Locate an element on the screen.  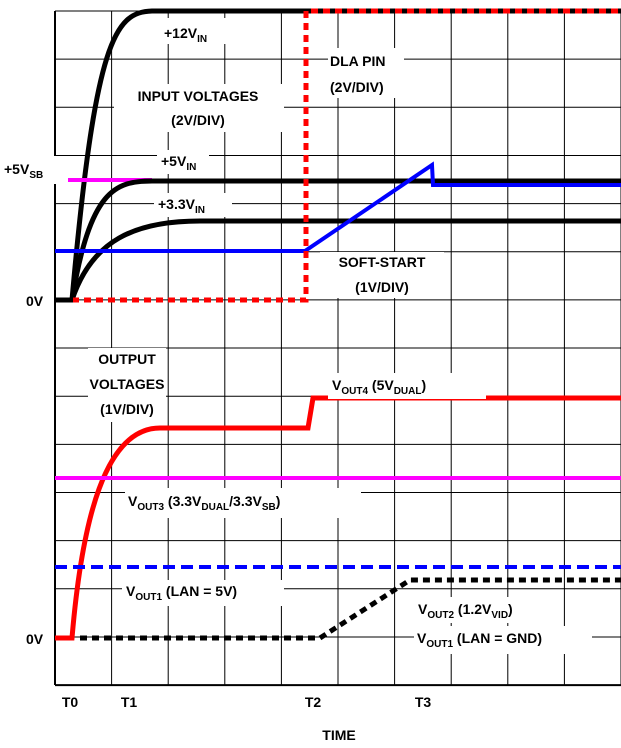
label-soft-start-scale: (1V/DIV) is located at coordinates (382, 287).